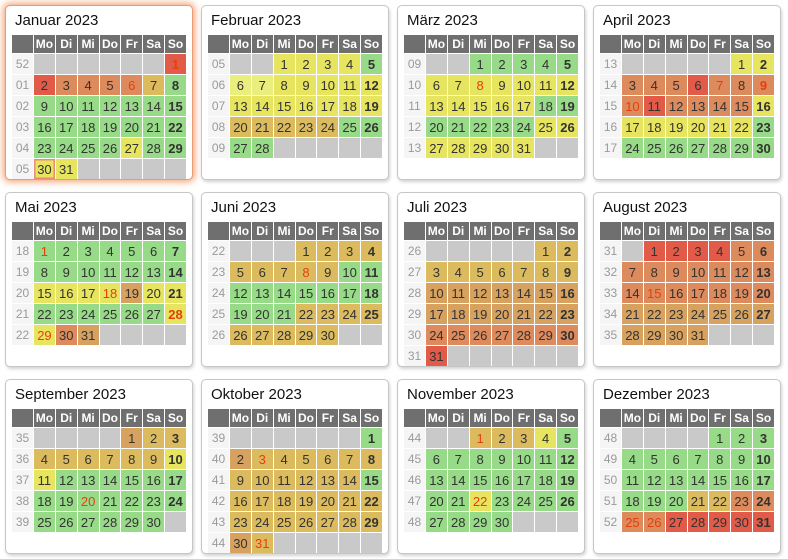  Describe the element at coordinates (546, 480) in the screenshot. I see `day-cell-november-18: 18` at that location.